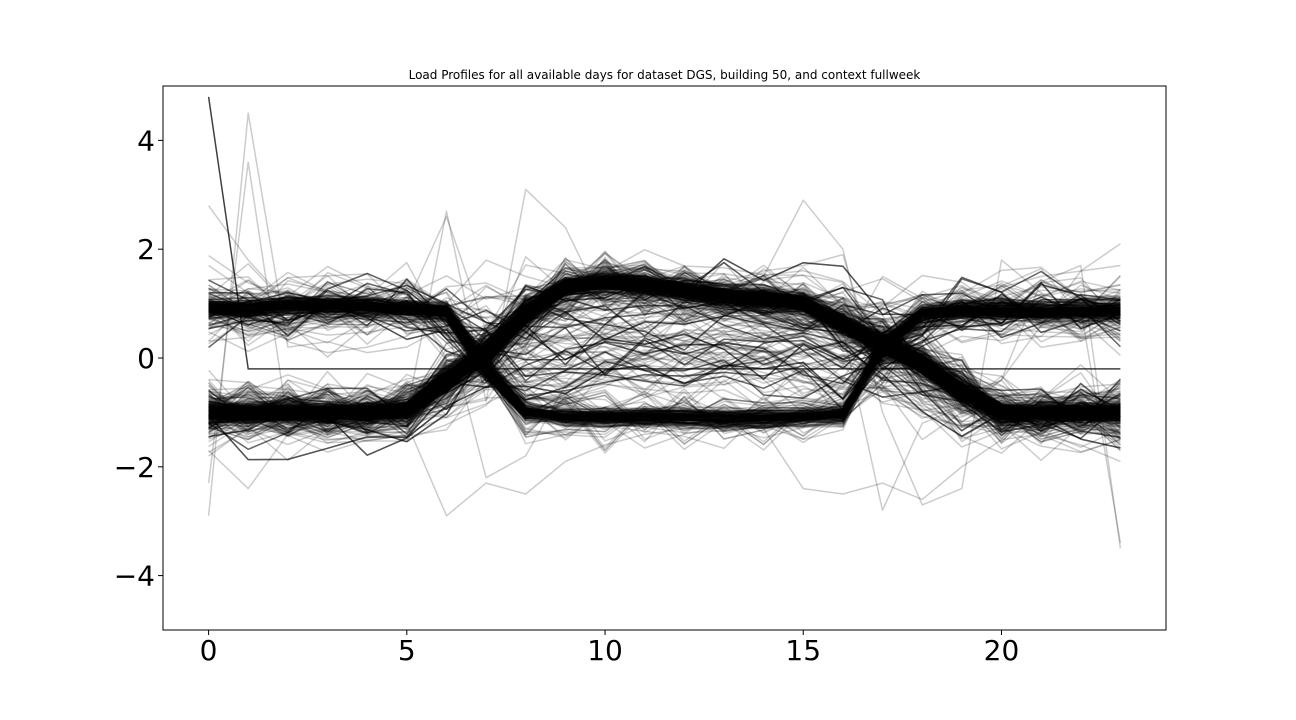  I want to click on y-axis: 4 2 0 −2 −4, so click(138, 358).